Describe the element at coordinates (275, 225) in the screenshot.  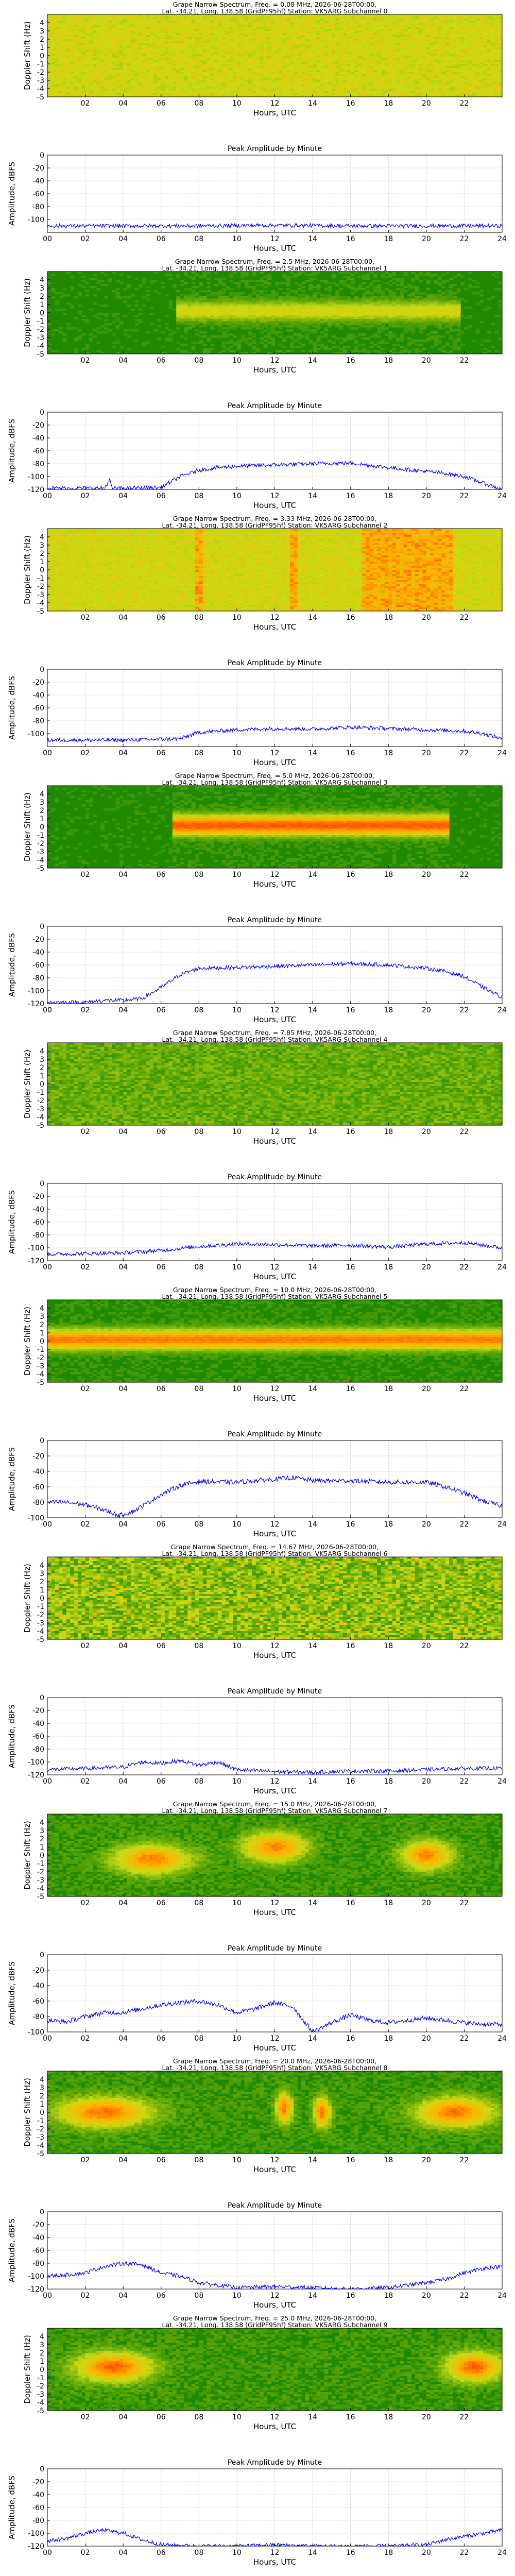
I see `amplitude-line` at that location.